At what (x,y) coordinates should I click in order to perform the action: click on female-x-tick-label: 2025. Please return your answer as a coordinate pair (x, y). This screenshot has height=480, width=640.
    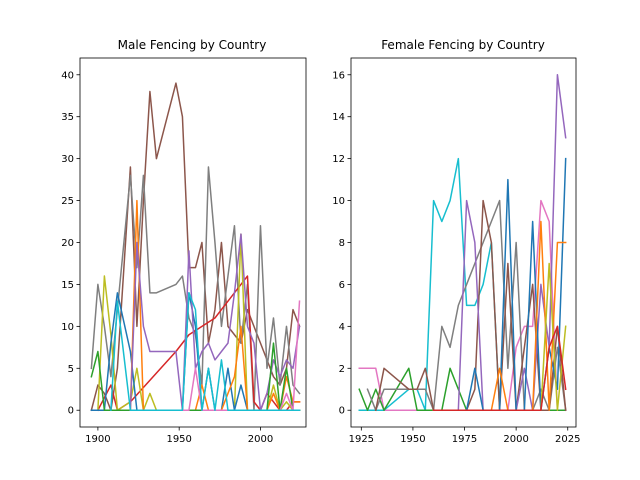
    Looking at the image, I should click on (567, 439).